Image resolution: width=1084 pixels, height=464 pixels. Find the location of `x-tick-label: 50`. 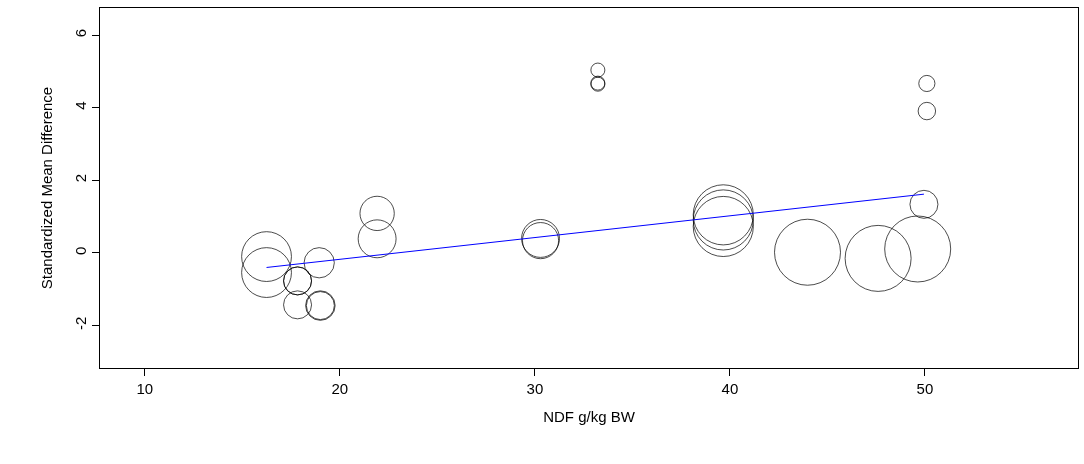

x-tick-label: 50 is located at coordinates (925, 388).